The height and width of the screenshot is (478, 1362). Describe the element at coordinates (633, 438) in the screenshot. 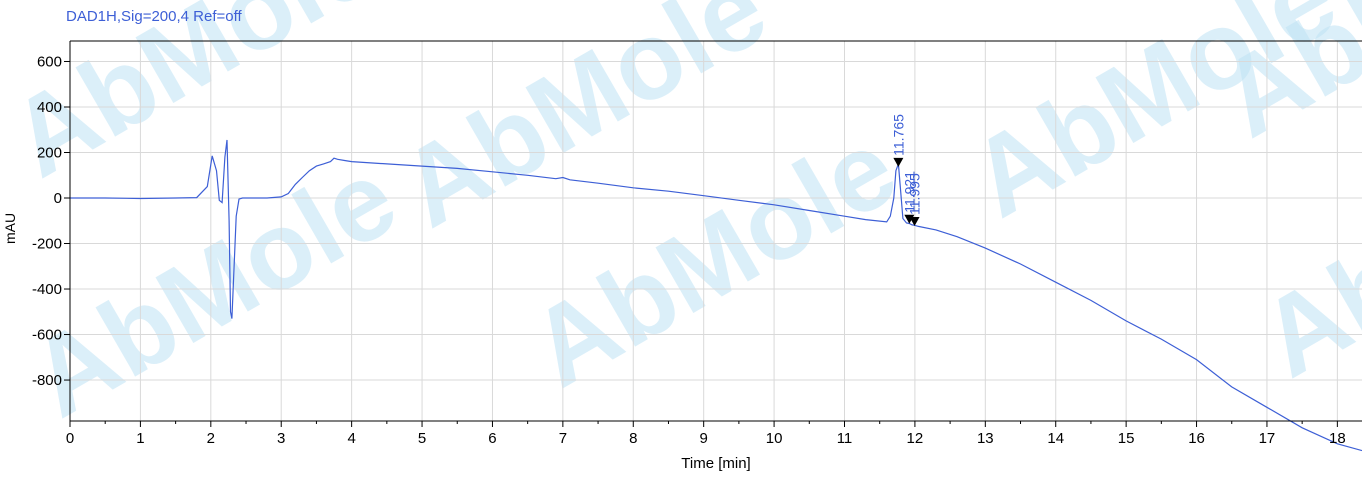

I see `x-tick-label: 8` at that location.